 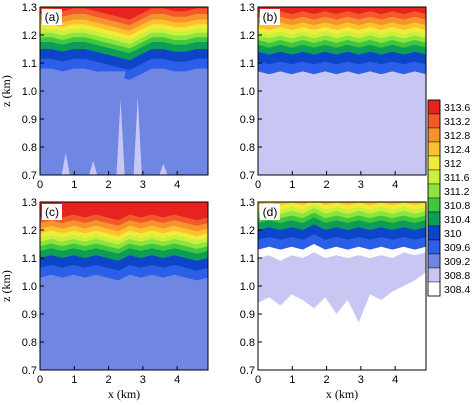 What do you see at coordinates (457, 290) in the screenshot?
I see `colorbar-label: 308.4` at bounding box center [457, 290].